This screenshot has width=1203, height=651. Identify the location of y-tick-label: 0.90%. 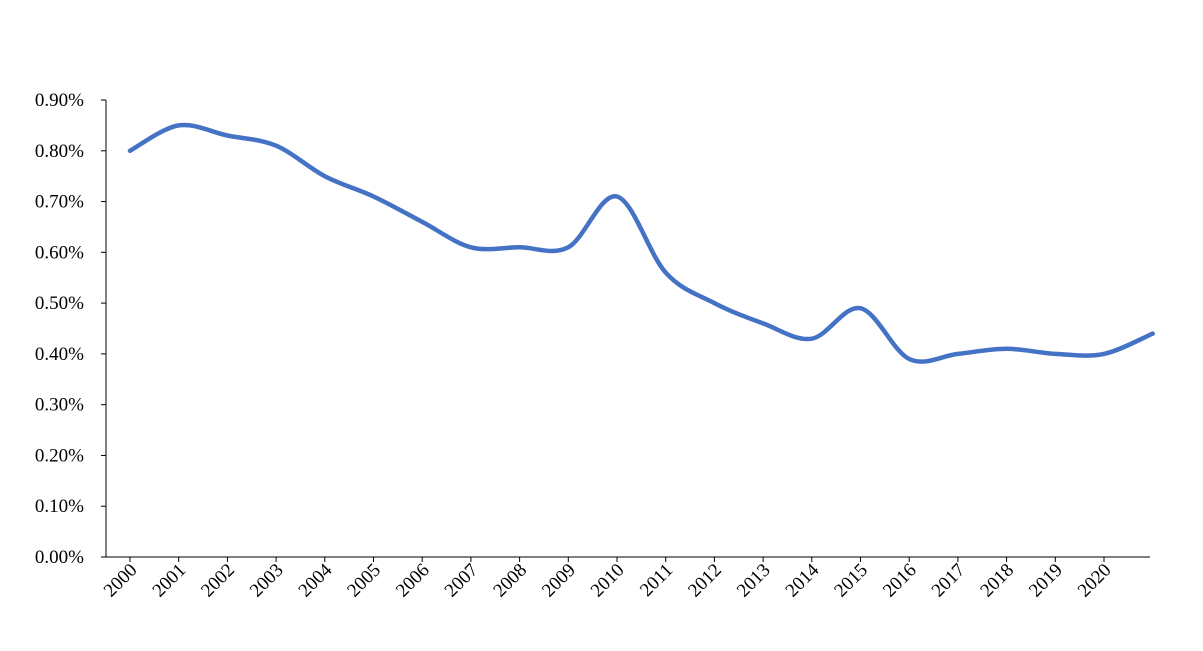
(59, 100).